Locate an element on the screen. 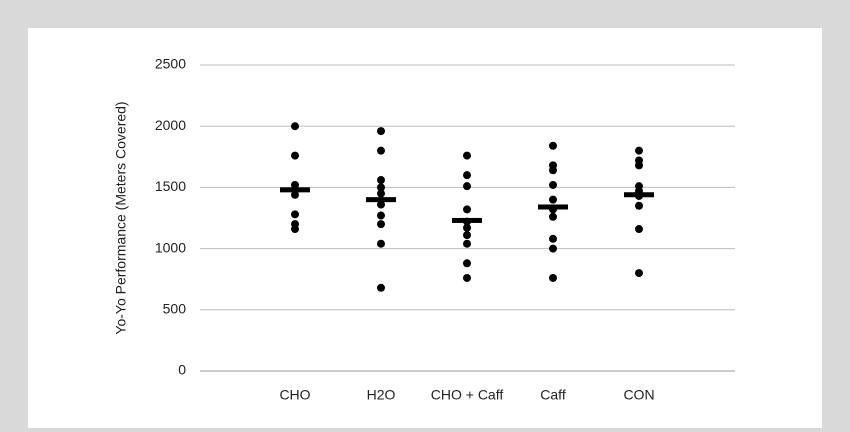 The image size is (850, 432). y-tick-label: 2000 is located at coordinates (170, 125).